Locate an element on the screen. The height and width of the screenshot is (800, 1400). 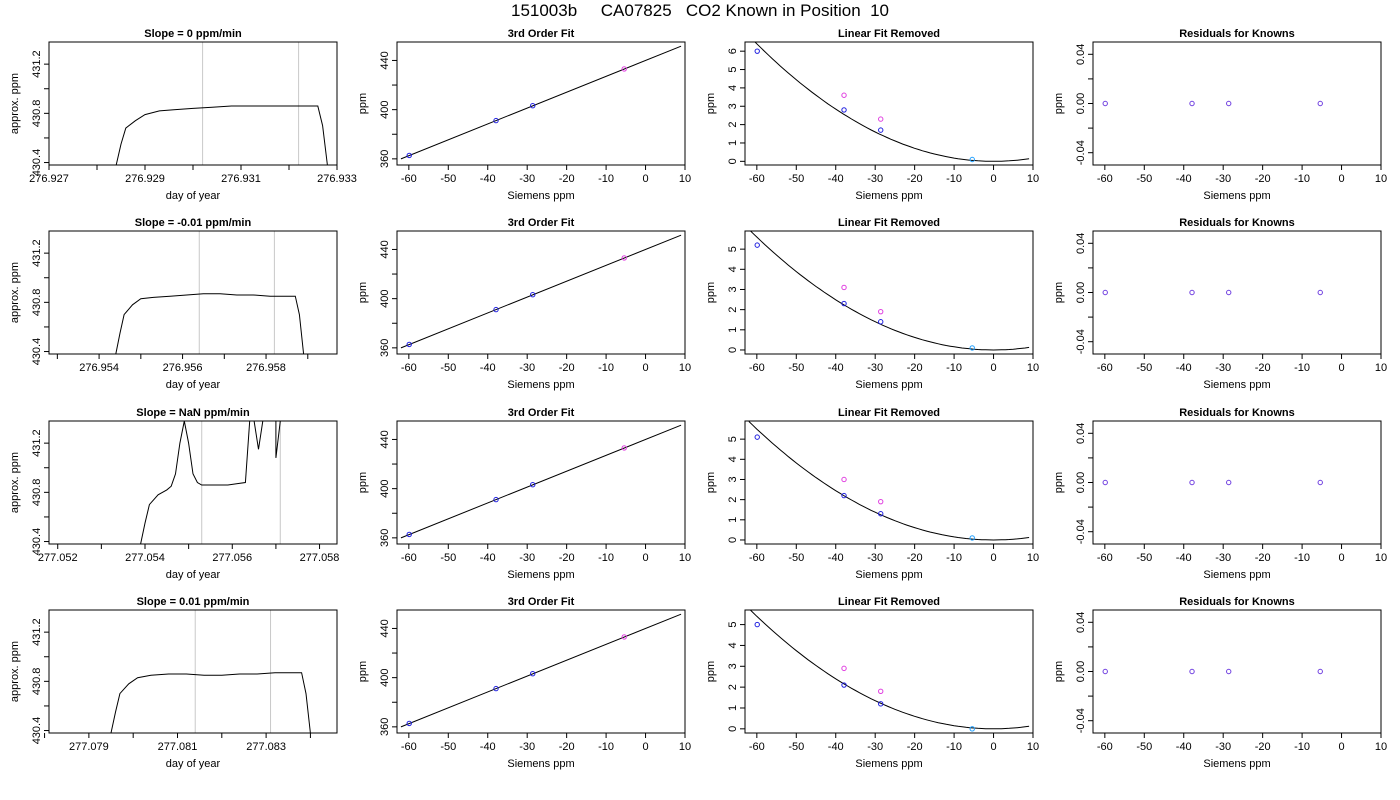
panel-title: Residuals for Knowns is located at coordinates (1237, 34).